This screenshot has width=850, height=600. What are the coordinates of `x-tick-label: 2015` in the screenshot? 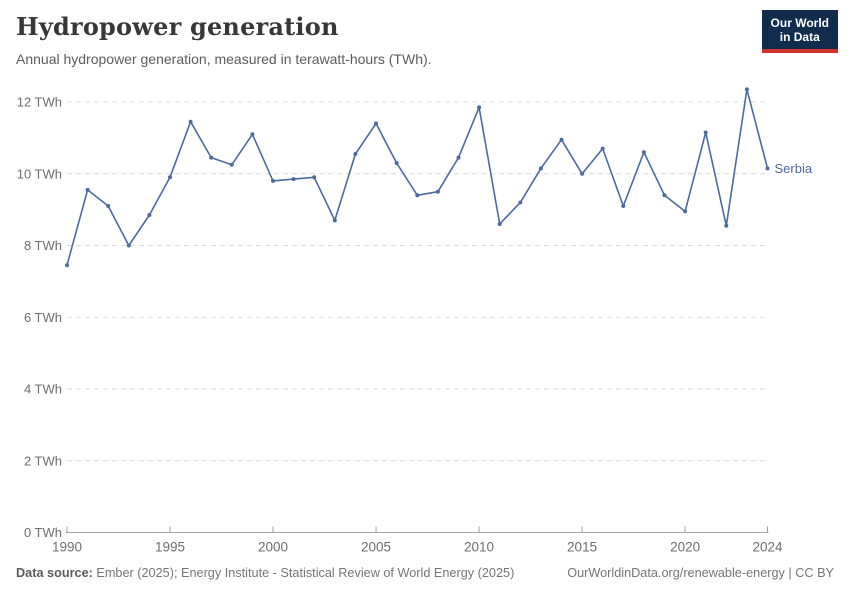 It's located at (582, 547).